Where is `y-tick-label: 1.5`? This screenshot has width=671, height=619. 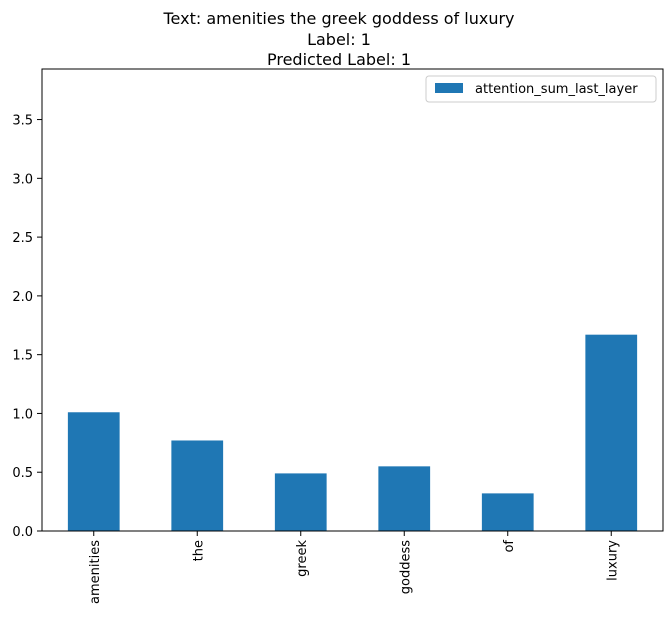
y-tick-label: 1.5 is located at coordinates (22, 356).